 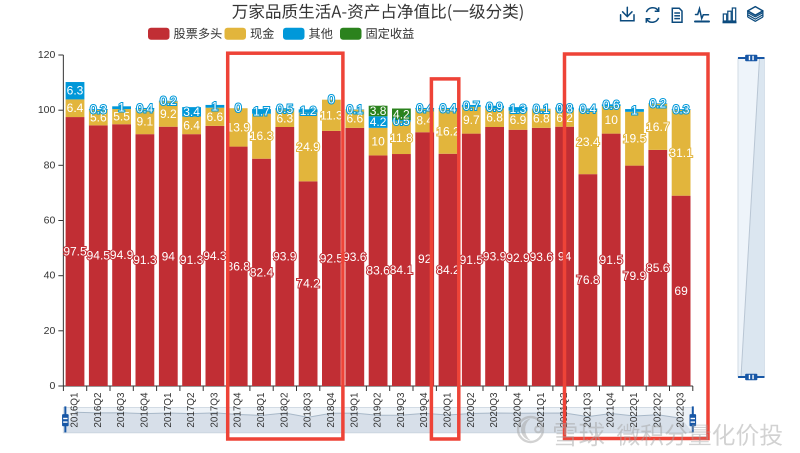 What do you see at coordinates (75, 252) in the screenshot?
I see `svg-text: 97.5` at bounding box center [75, 252].